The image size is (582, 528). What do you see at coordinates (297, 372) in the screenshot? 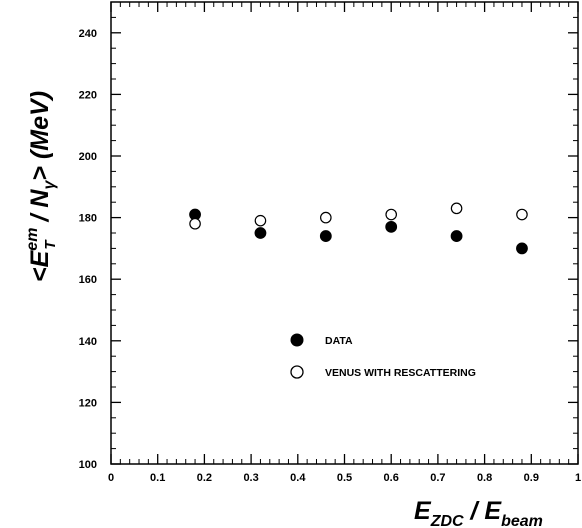
I see `legend-marker-venus` at bounding box center [297, 372].